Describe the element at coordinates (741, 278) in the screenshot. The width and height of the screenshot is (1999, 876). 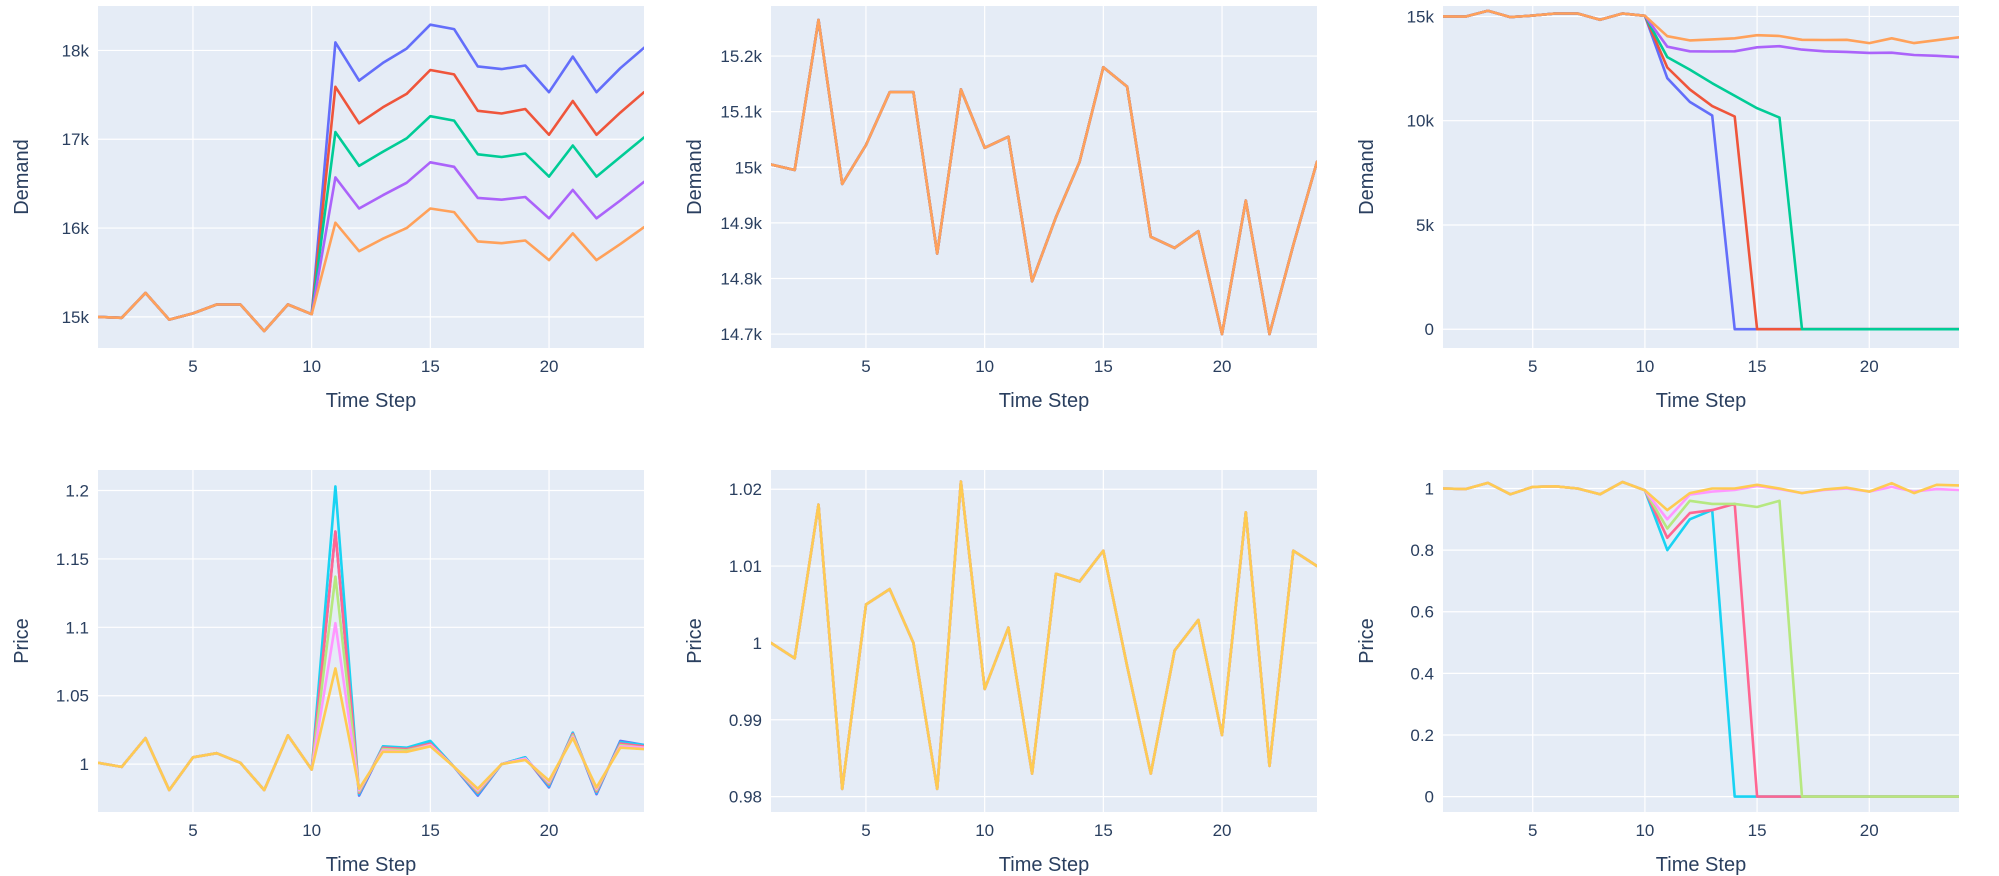
I see `y-tick-label: 14.8k` at that location.